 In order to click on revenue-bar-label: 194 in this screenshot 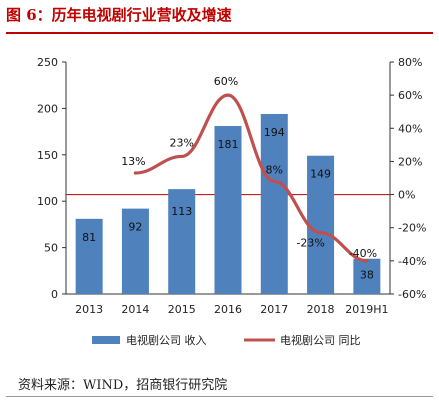, I will do `click(274, 132)`.